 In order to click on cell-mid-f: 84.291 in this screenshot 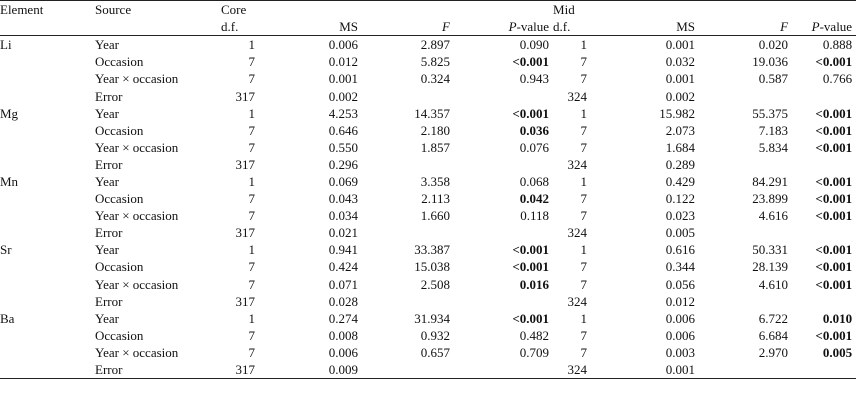, I will do `click(770, 181)`.